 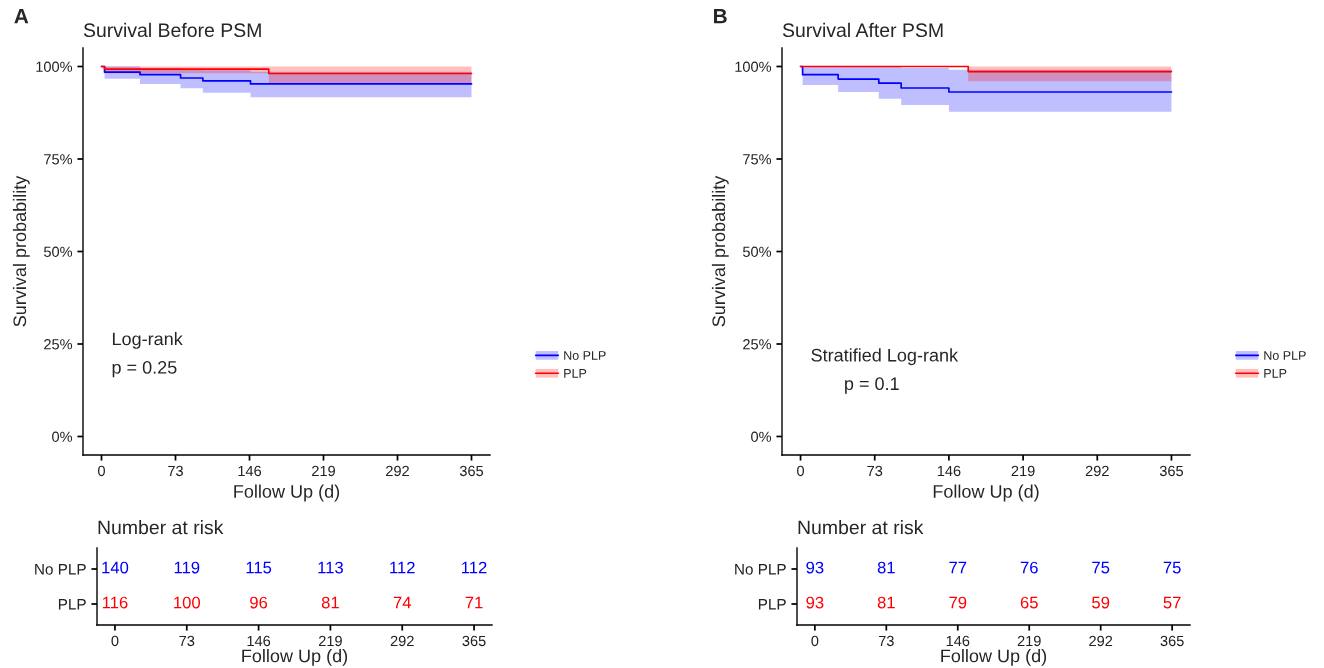 What do you see at coordinates (1029, 602) in the screenshot?
I see `data-label: 65` at bounding box center [1029, 602].